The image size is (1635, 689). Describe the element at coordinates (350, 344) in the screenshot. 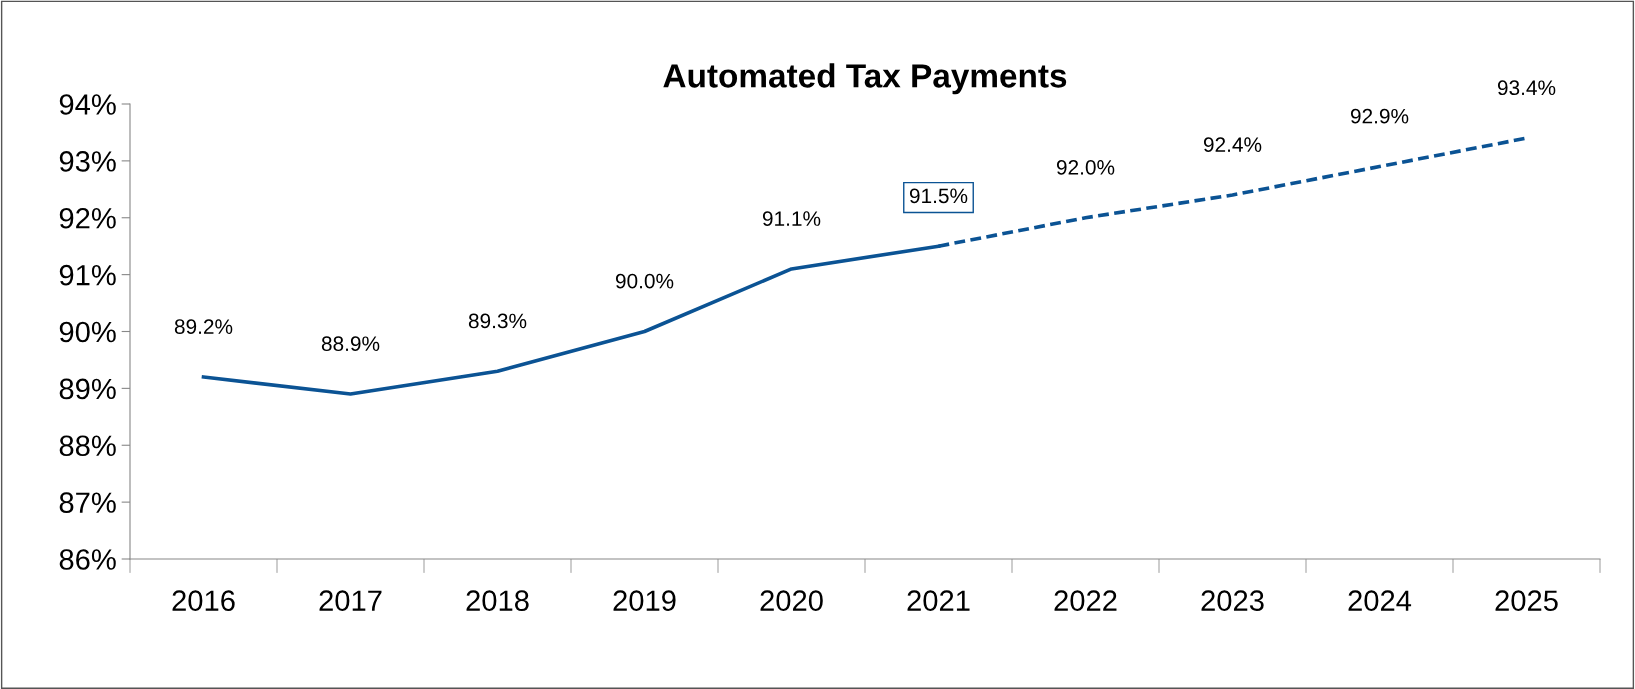

I see `data-label: 88.9%` at that location.